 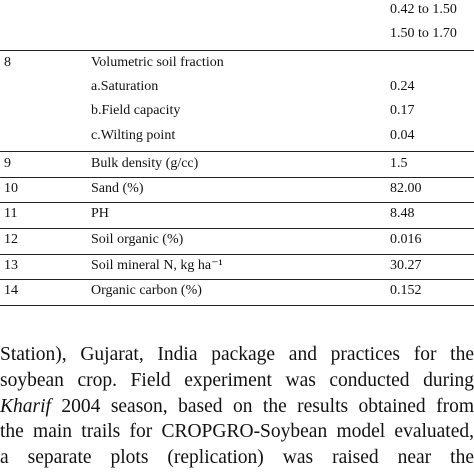 I want to click on table-row: 13 Soil mineral N, kg ha⁻¹ 30.27, so click(x=237, y=266).